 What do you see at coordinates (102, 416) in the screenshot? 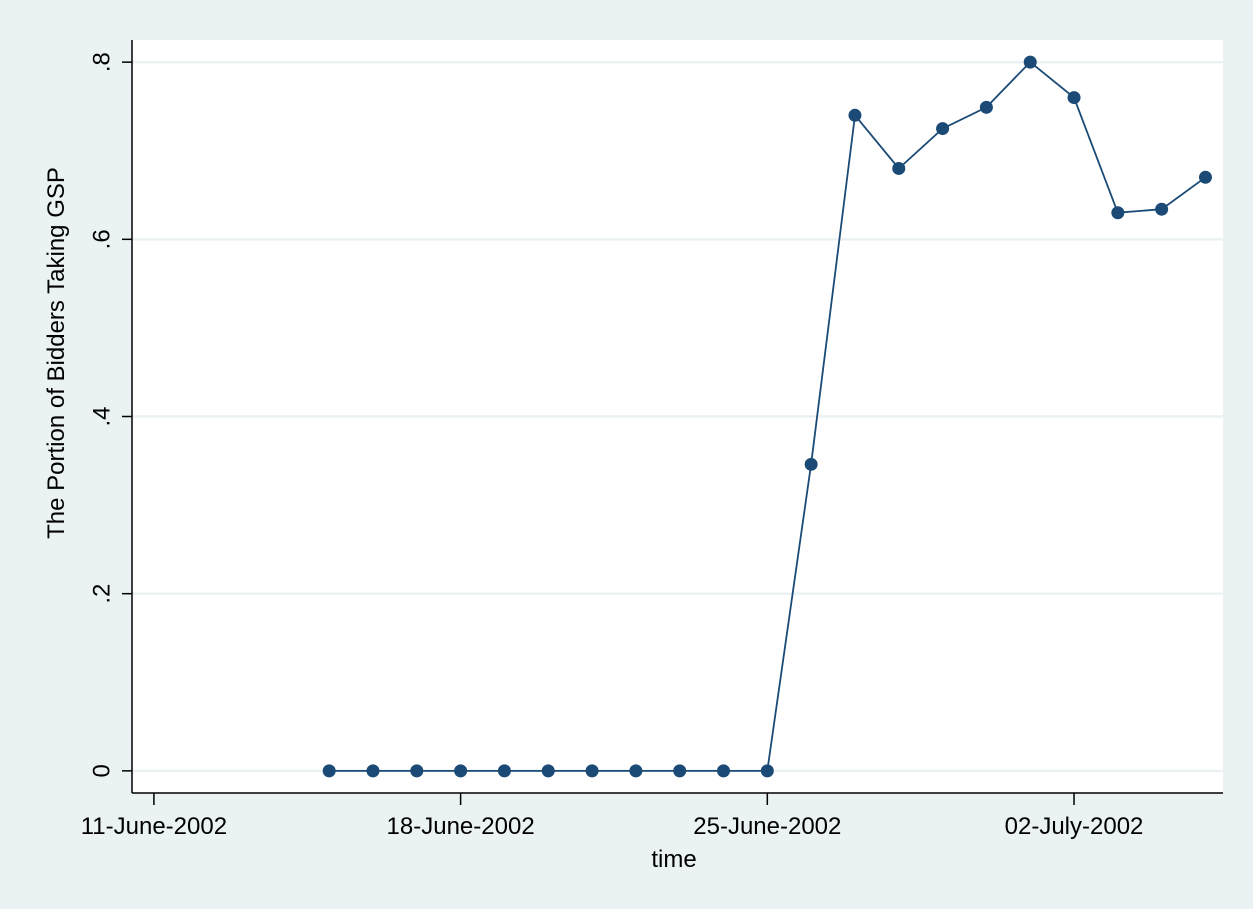
I see `y-tick-label: .4` at bounding box center [102, 416].